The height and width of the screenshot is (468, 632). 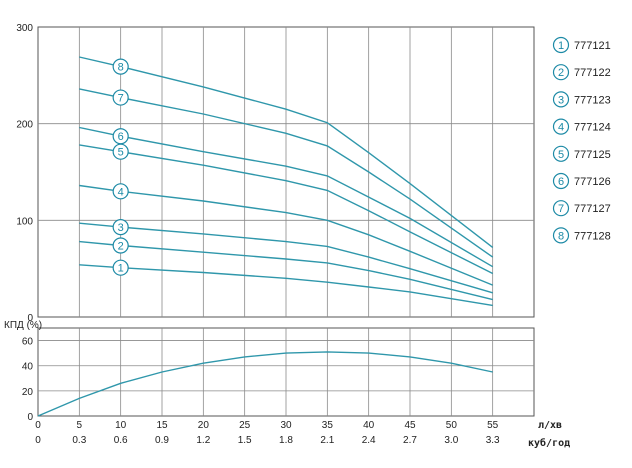 What do you see at coordinates (369, 440) in the screenshot?
I see `flow-m3h-tick-label: 2.4` at bounding box center [369, 440].